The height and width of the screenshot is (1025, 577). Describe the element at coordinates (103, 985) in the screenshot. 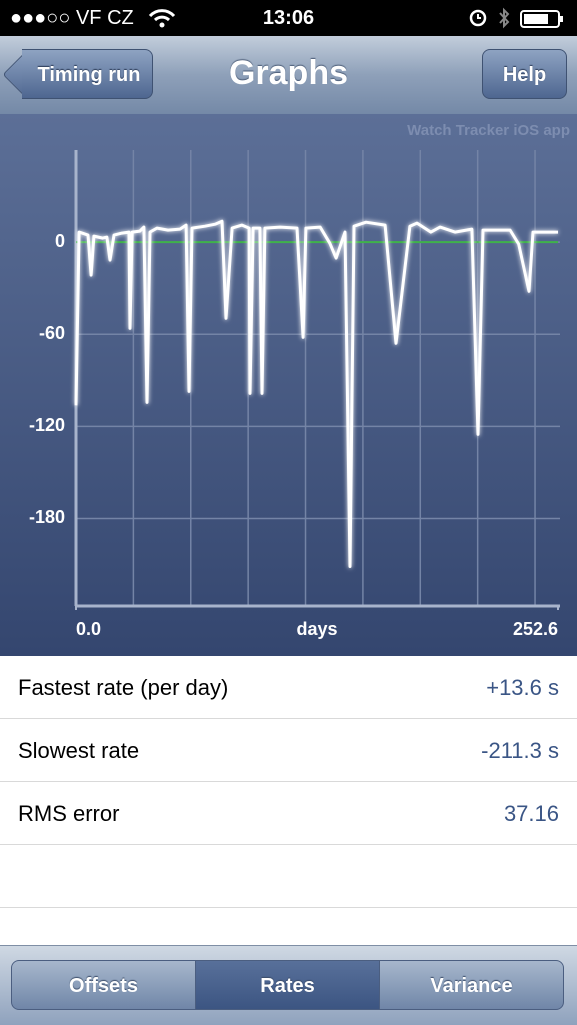

I see `tab-button: Offsets` at that location.